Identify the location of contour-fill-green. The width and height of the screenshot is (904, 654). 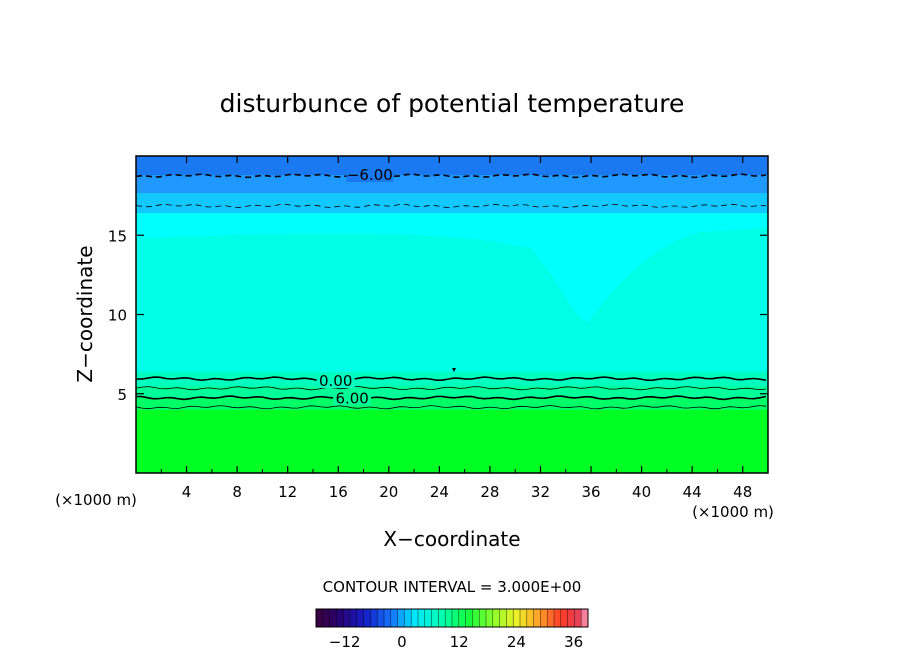
(452, 441).